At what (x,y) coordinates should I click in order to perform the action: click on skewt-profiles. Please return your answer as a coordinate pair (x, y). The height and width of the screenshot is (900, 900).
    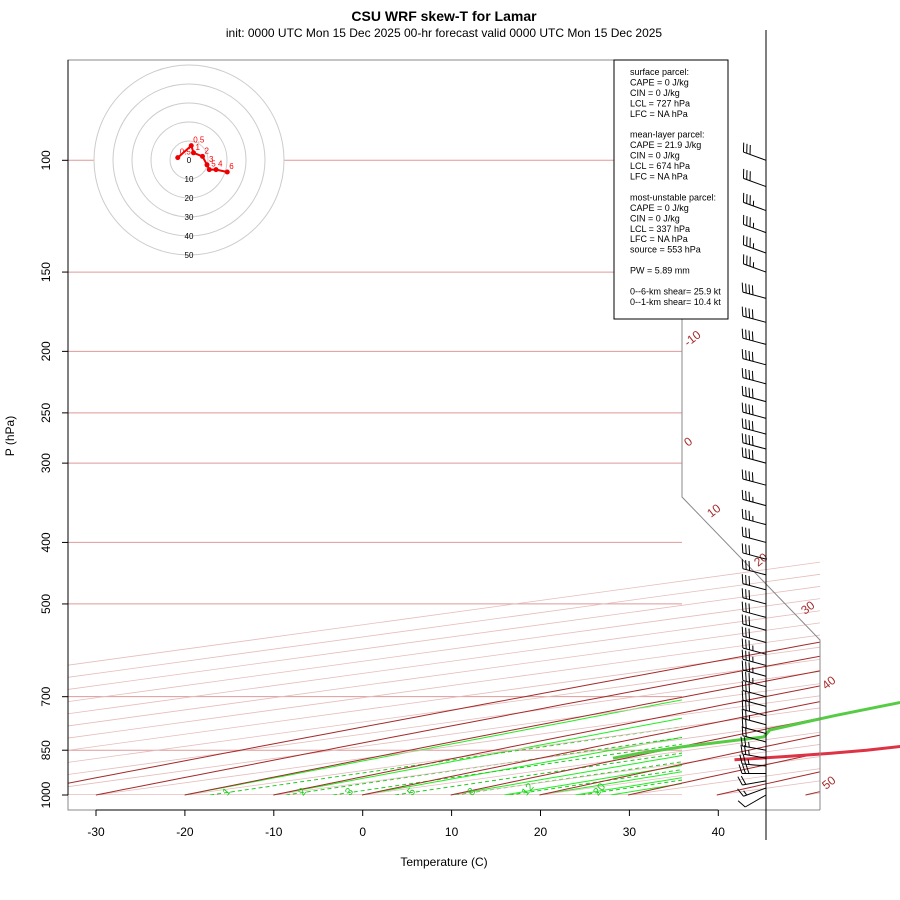
    Looking at the image, I should click on (756, 731).